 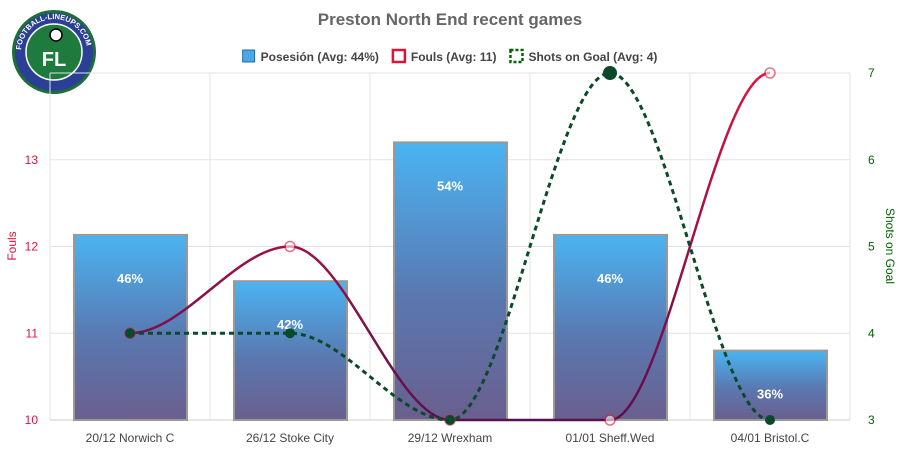 I want to click on legend-swatch-posesion, so click(x=249, y=56).